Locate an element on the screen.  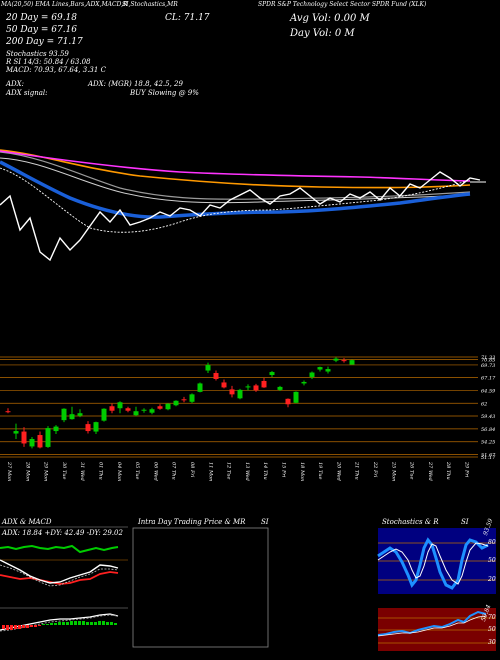
date-axis-label-7: 05 Tue is located at coordinates (137, 471).